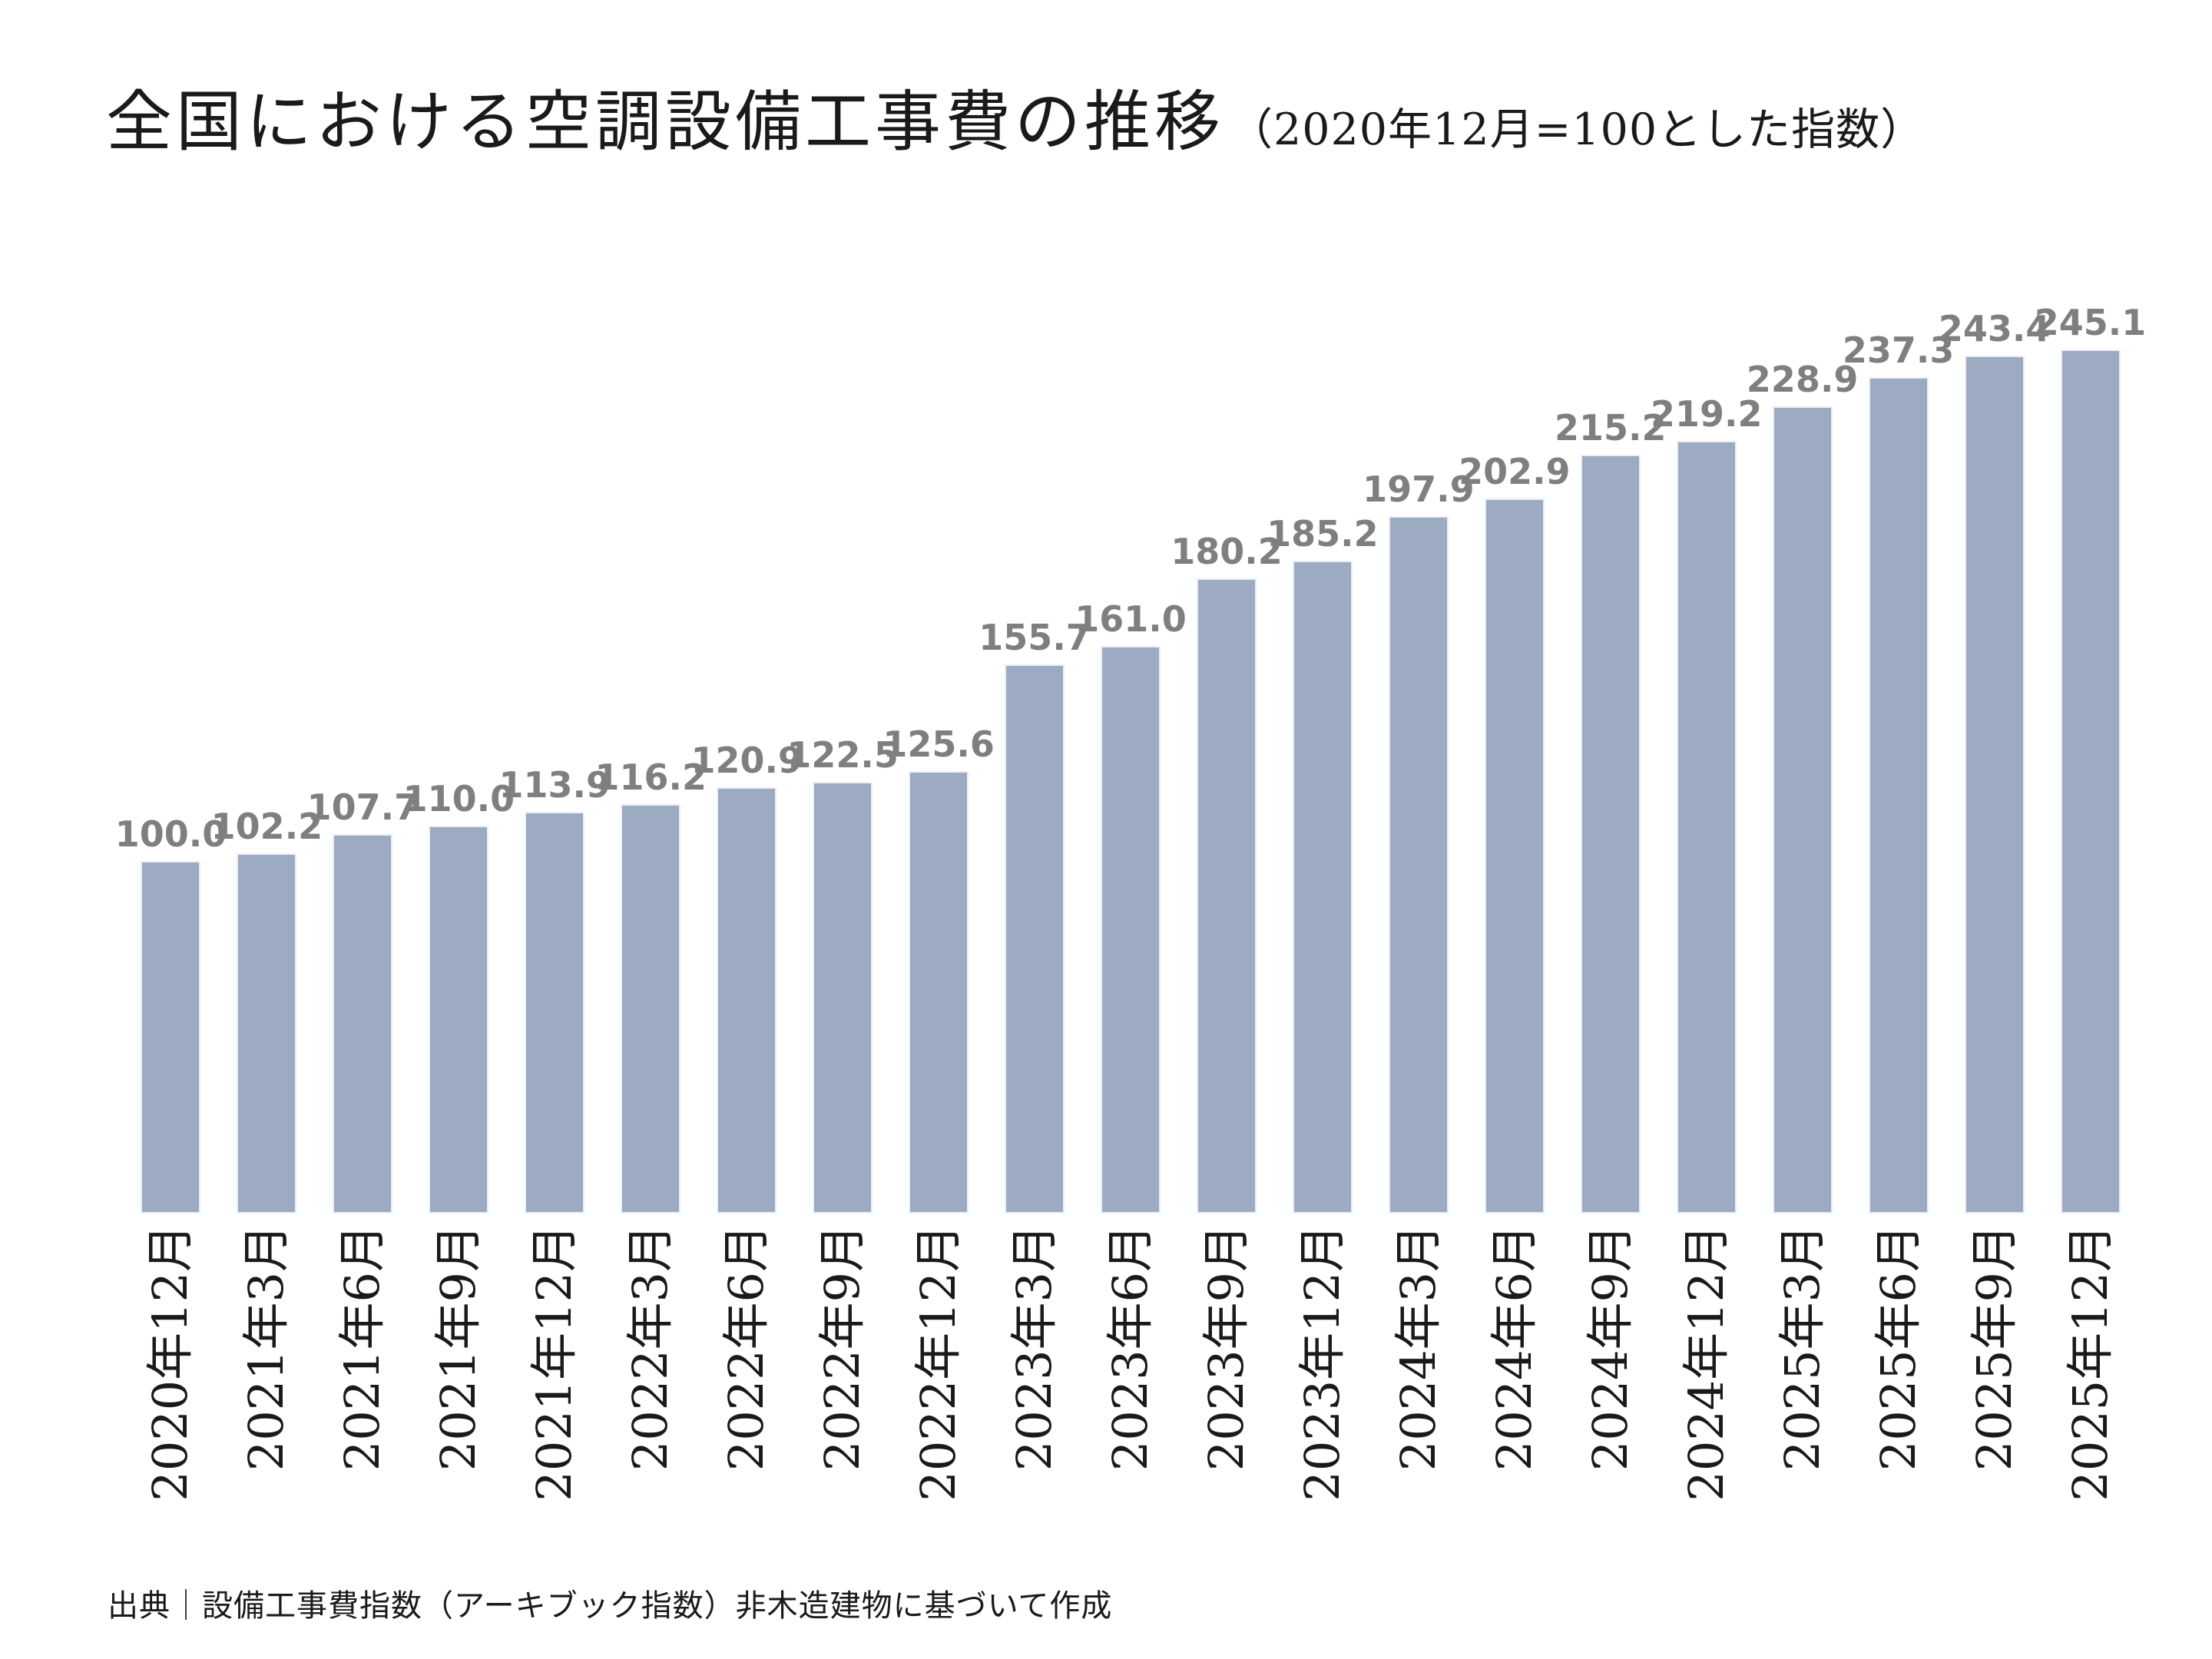 The height and width of the screenshot is (1659, 2212). I want to click on x-axis-cell: 2021年3月, so click(267, 1394).